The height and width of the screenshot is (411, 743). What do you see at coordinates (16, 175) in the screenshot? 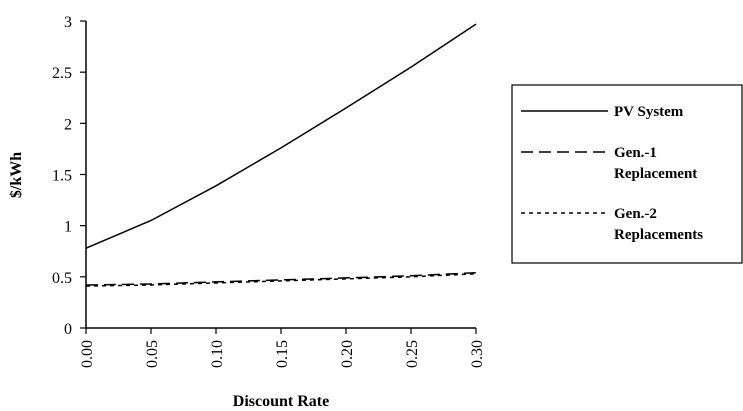
I see `y-axis-title: $/kWh` at bounding box center [16, 175].